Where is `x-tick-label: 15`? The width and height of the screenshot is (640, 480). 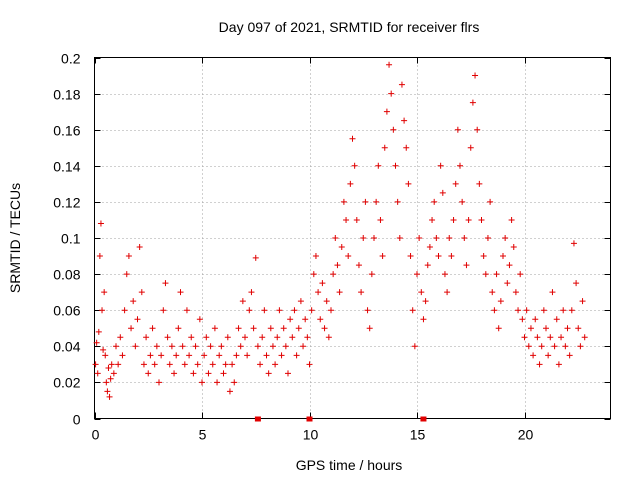 x-tick-label: 15 is located at coordinates (418, 435).